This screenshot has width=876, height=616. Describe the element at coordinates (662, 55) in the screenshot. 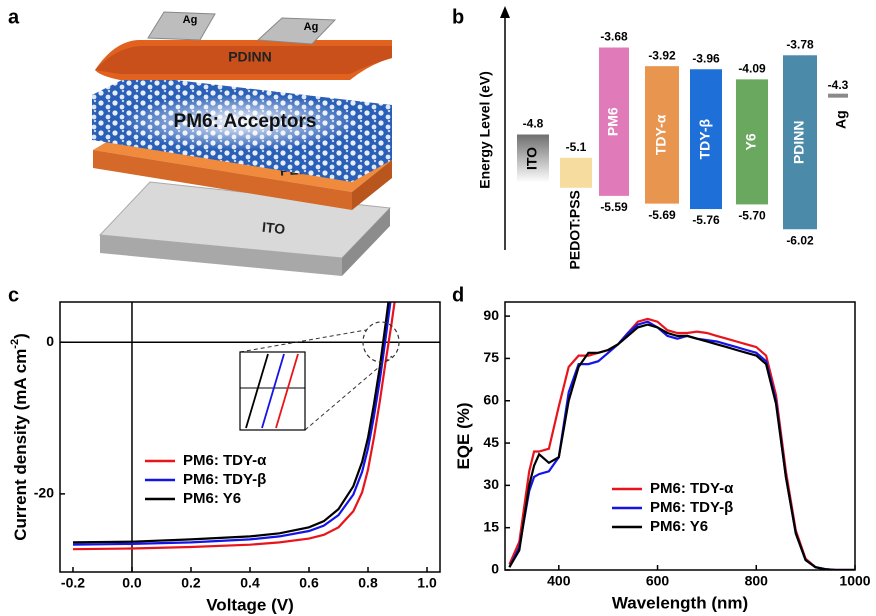

I see `top-value-label: -3.92` at that location.